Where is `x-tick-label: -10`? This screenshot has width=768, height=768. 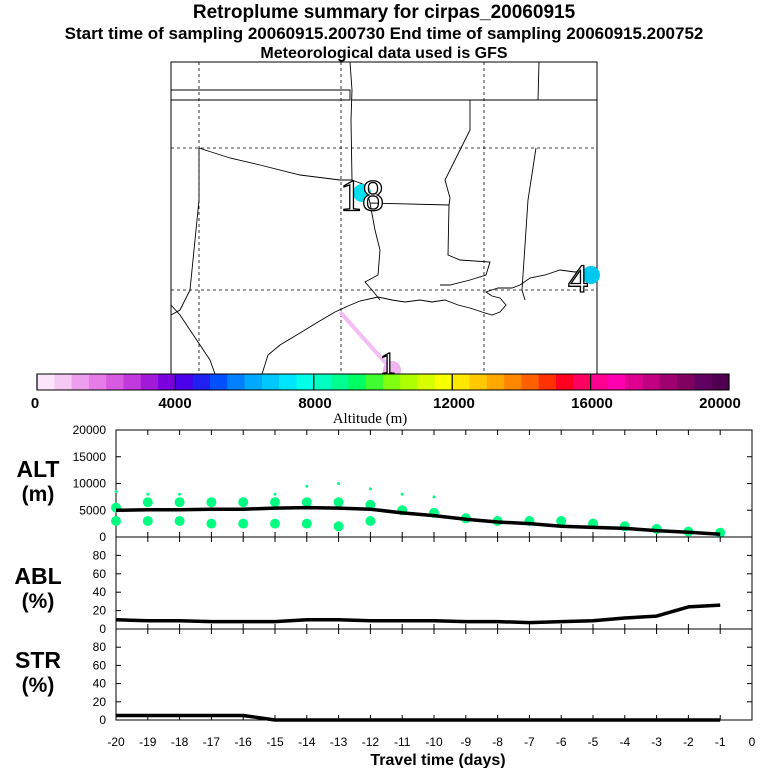 x-tick-label: -10 is located at coordinates (434, 742).